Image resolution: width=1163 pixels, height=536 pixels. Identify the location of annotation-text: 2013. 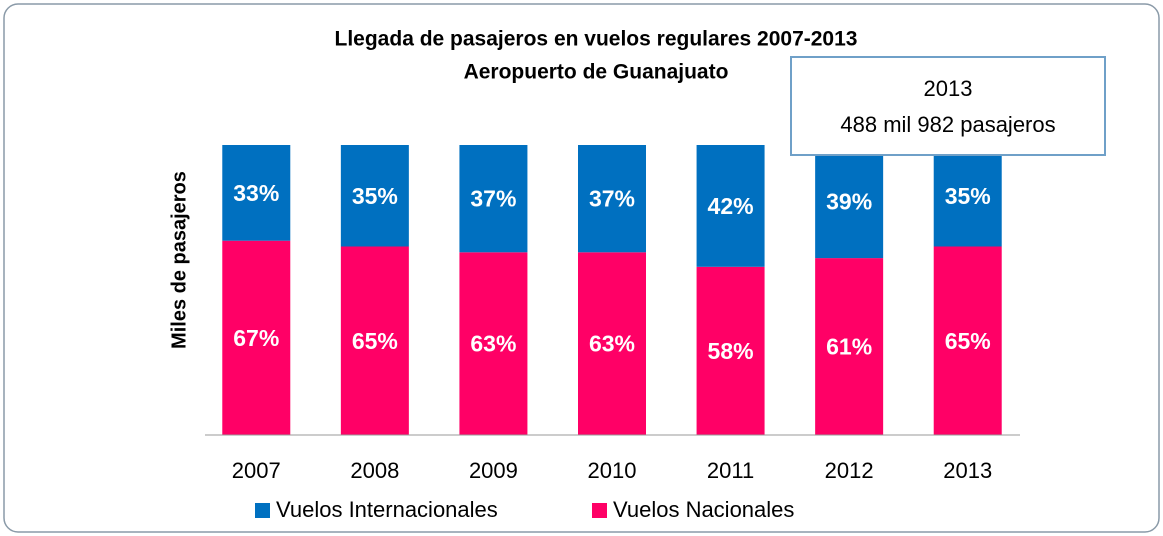
(948, 88).